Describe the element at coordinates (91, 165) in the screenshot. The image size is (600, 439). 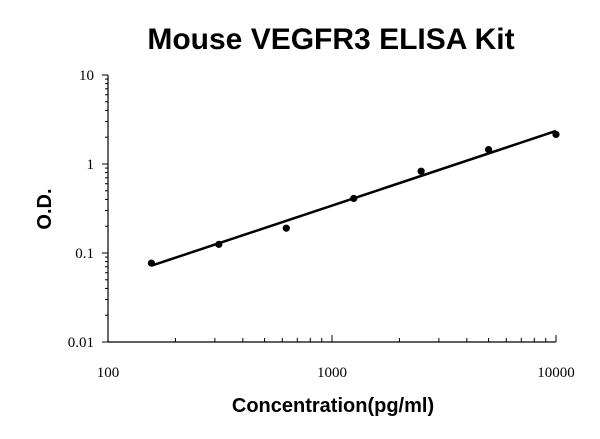
I see `y-tick-label: 1` at that location.